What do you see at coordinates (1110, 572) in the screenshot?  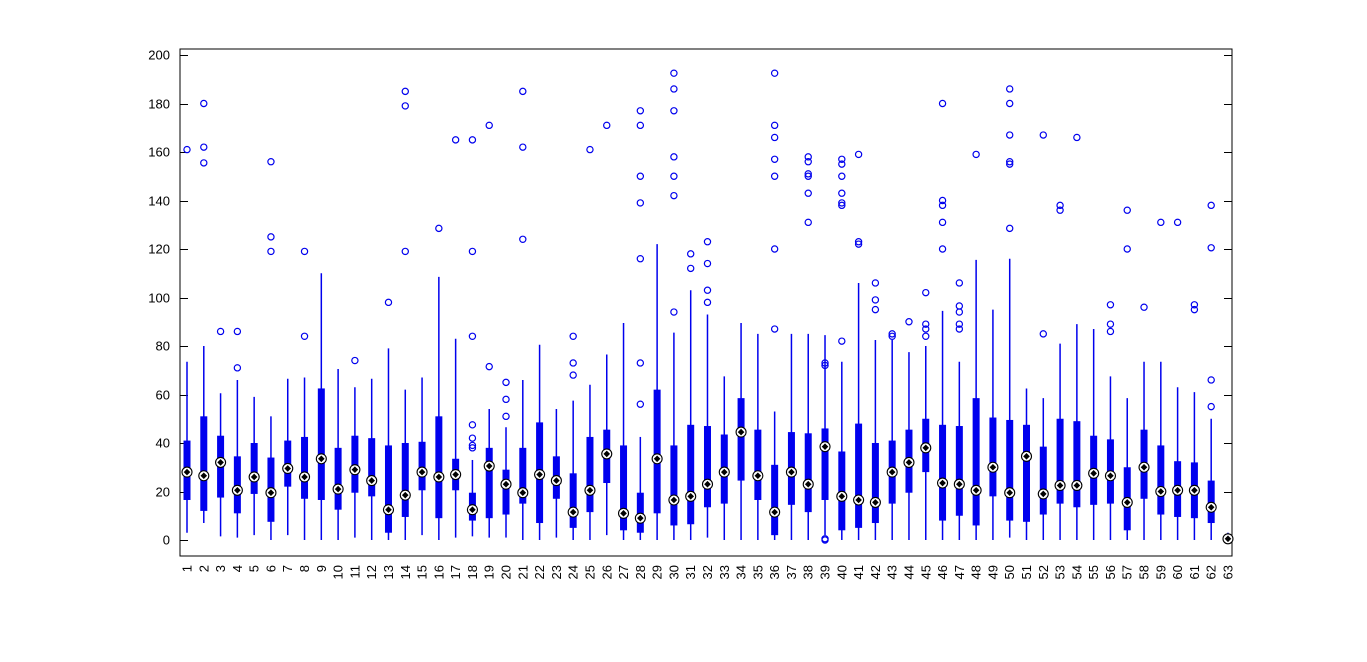 I see `x-tick-label: 56` at bounding box center [1110, 572].